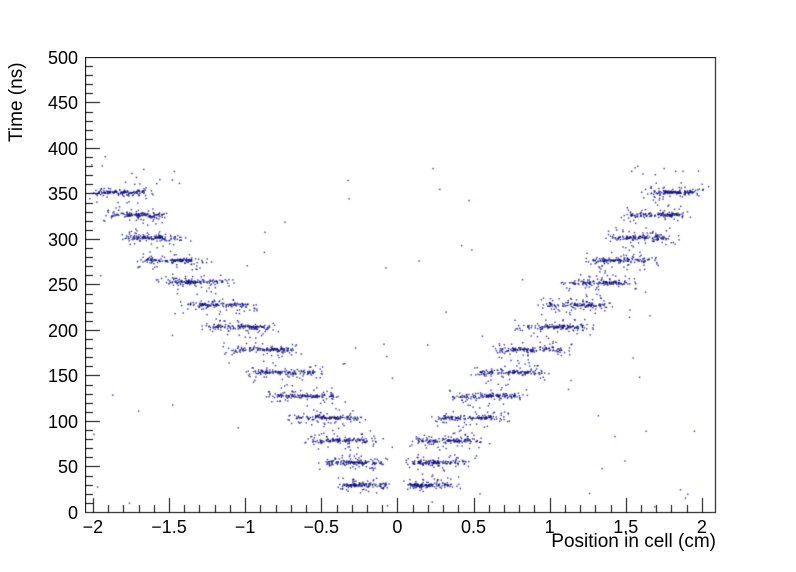 The image size is (796, 572). I want to click on x-tick-label: 0.5, so click(474, 527).